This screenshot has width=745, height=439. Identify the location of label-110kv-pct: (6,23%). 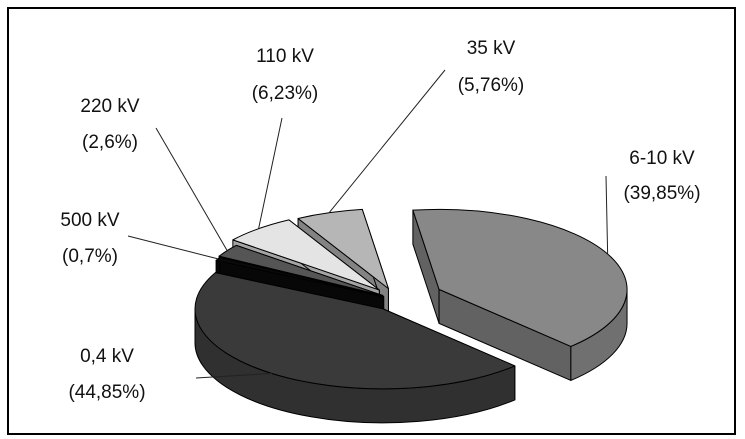
(285, 93).